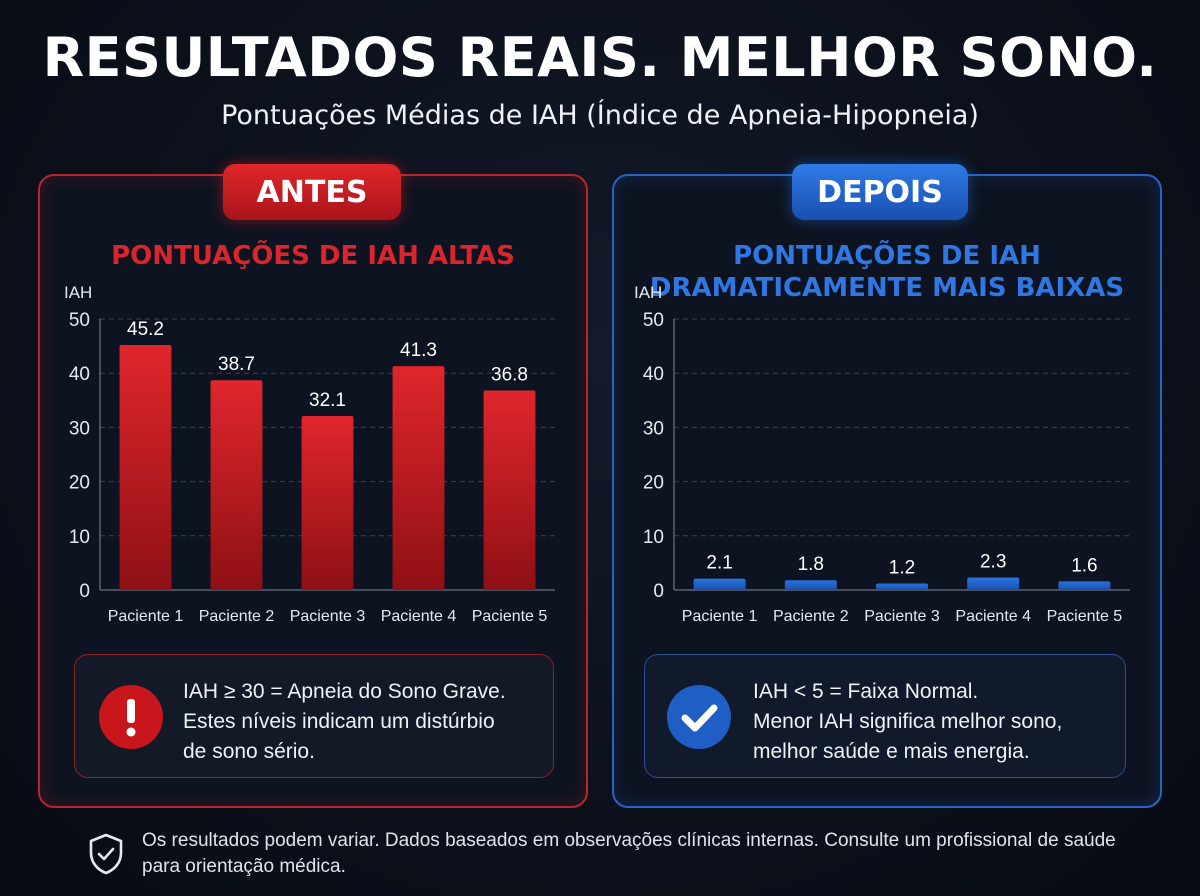 This screenshot has width=1200, height=896. I want to click on before-x-tick-label: Paciente 1, so click(146, 616).